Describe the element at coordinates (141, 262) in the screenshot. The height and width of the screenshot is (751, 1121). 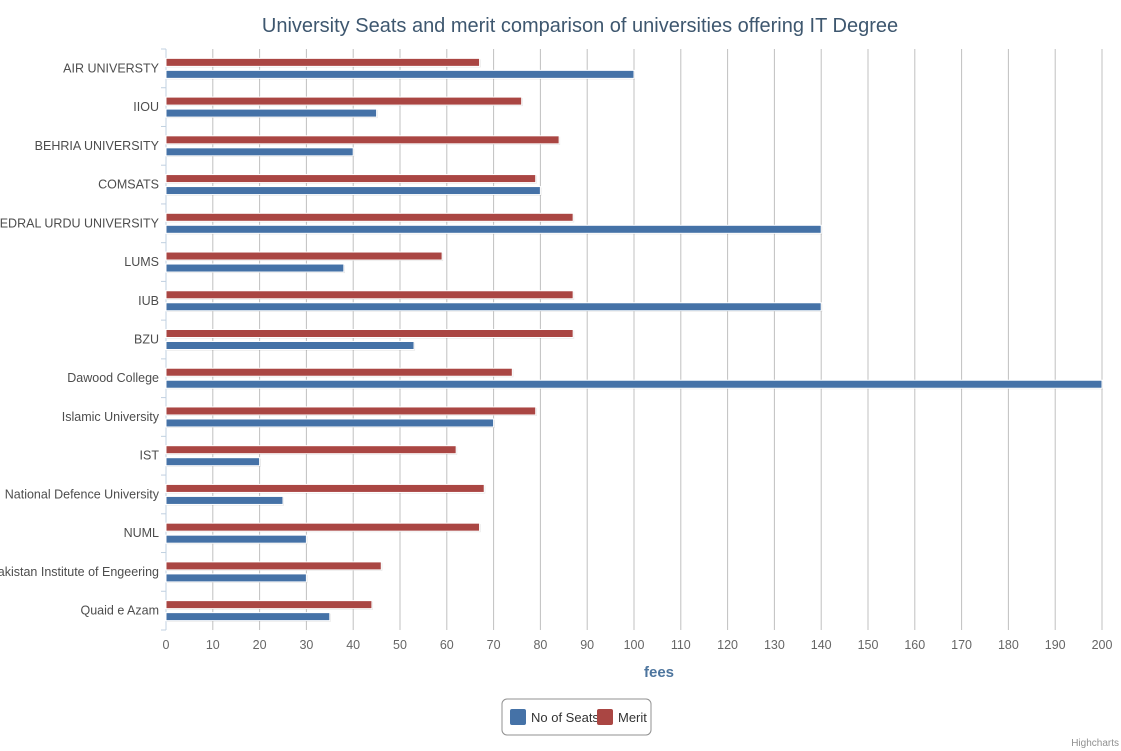
I see `category-label: LUMS` at that location.